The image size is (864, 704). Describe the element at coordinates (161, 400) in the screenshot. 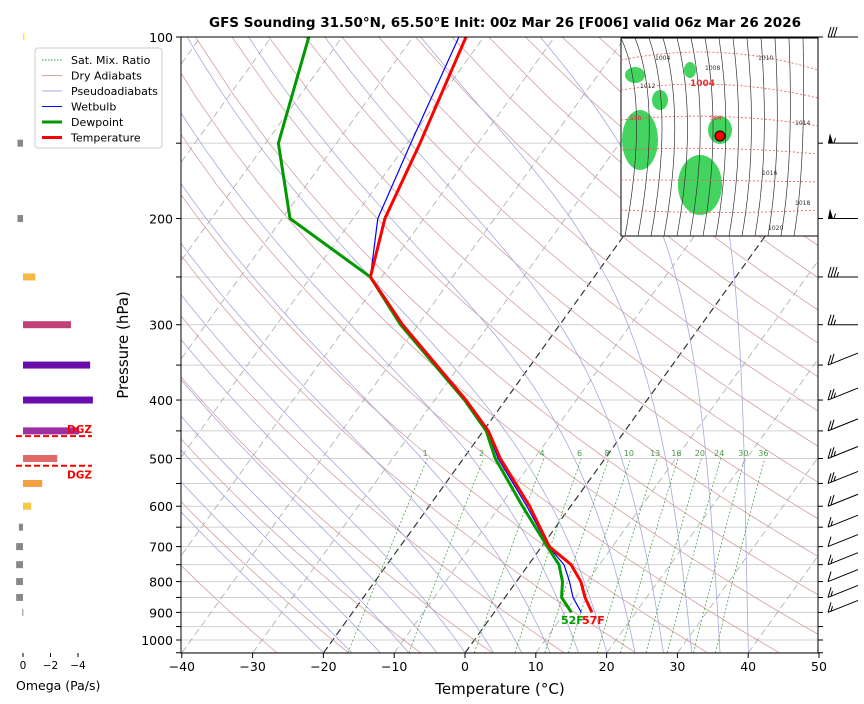

I see `y-tick-label: 400` at that location.